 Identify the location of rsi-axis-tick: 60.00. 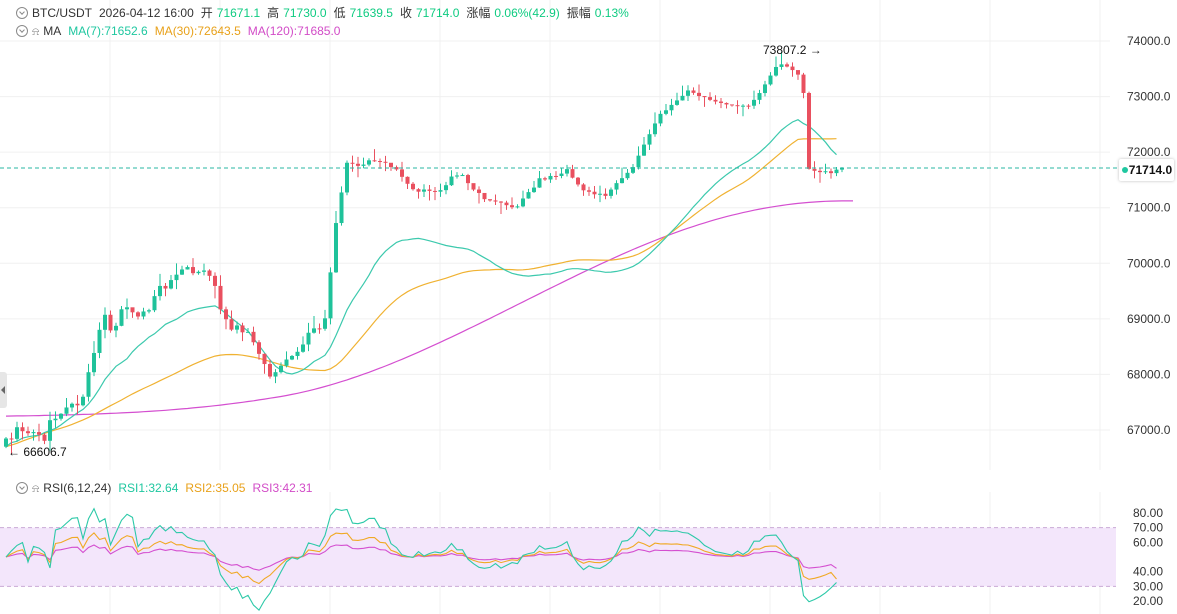
(1148, 542).